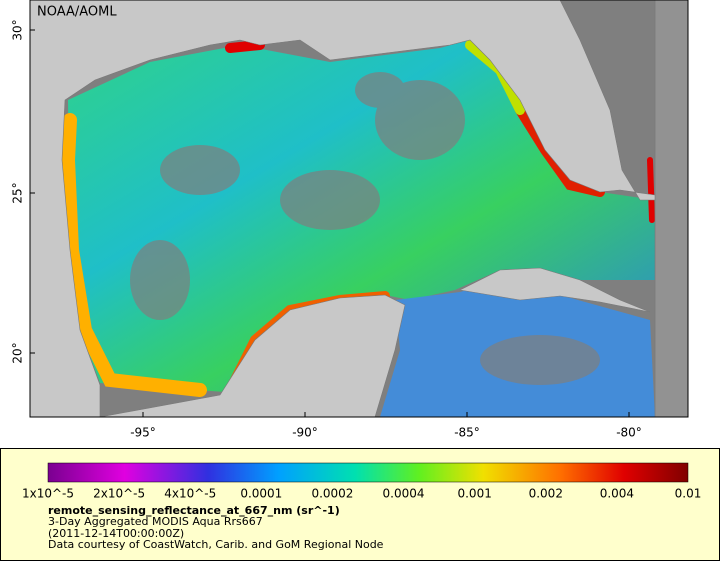 The height and width of the screenshot is (565, 720). Describe the element at coordinates (368, 472) in the screenshot. I see `colorbar` at that location.